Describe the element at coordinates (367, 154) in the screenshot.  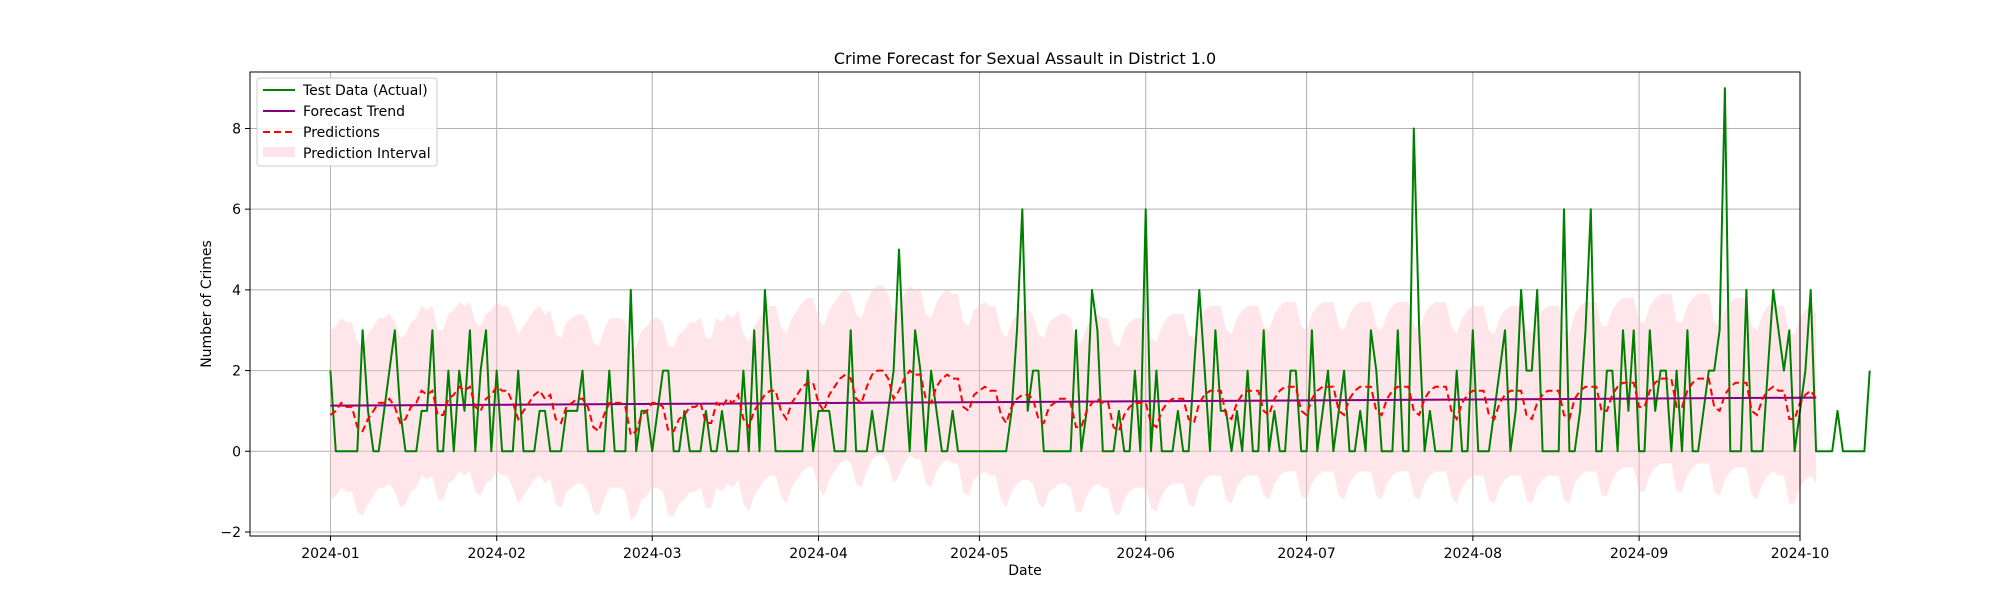
I see `legend-label-interval: Prediction Interval` at that location.